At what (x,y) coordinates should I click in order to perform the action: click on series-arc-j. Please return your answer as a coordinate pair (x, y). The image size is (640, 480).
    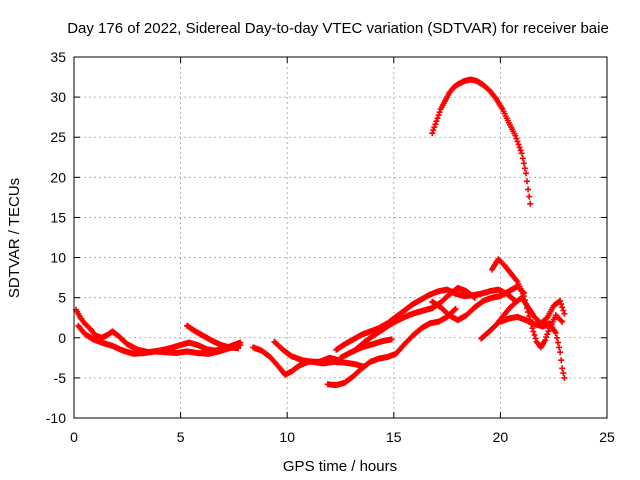
    Looking at the image, I should click on (478, 303).